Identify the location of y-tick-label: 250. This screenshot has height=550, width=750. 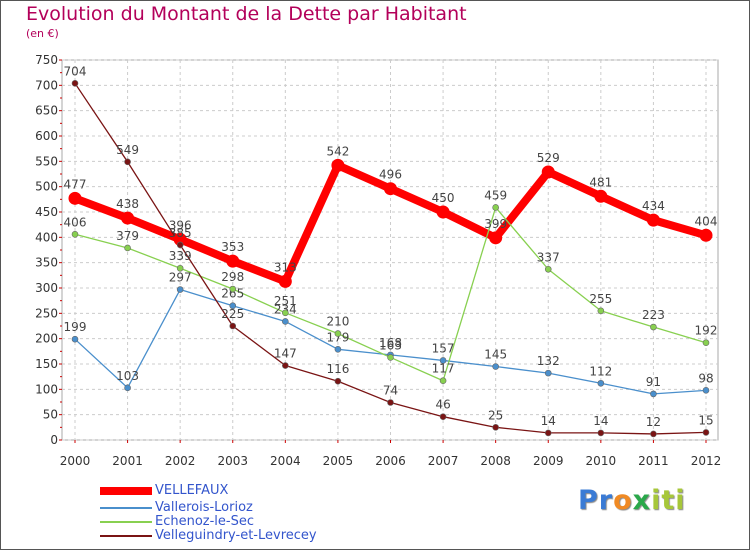
(46, 313).